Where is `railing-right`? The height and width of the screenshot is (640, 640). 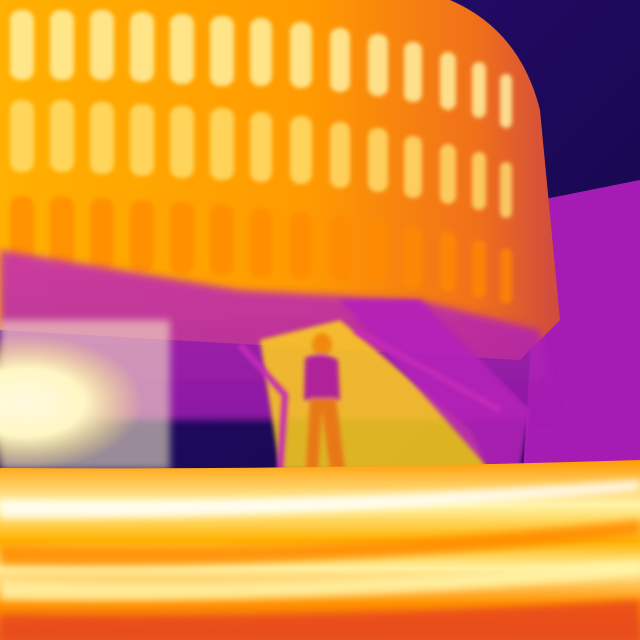
railing-right is located at coordinates (435, 385).